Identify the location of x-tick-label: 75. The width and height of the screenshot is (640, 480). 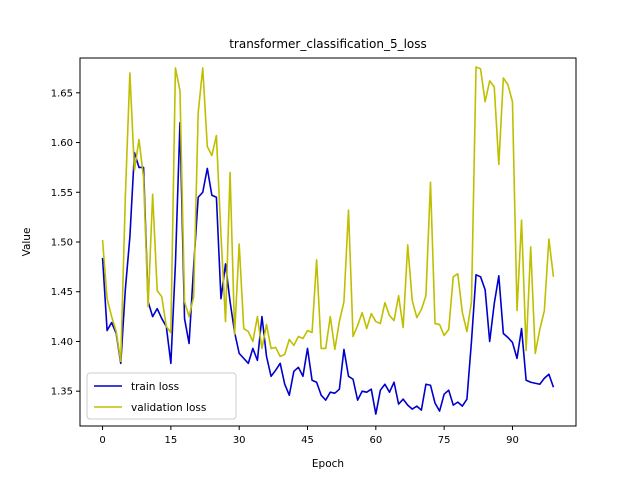
(444, 440).